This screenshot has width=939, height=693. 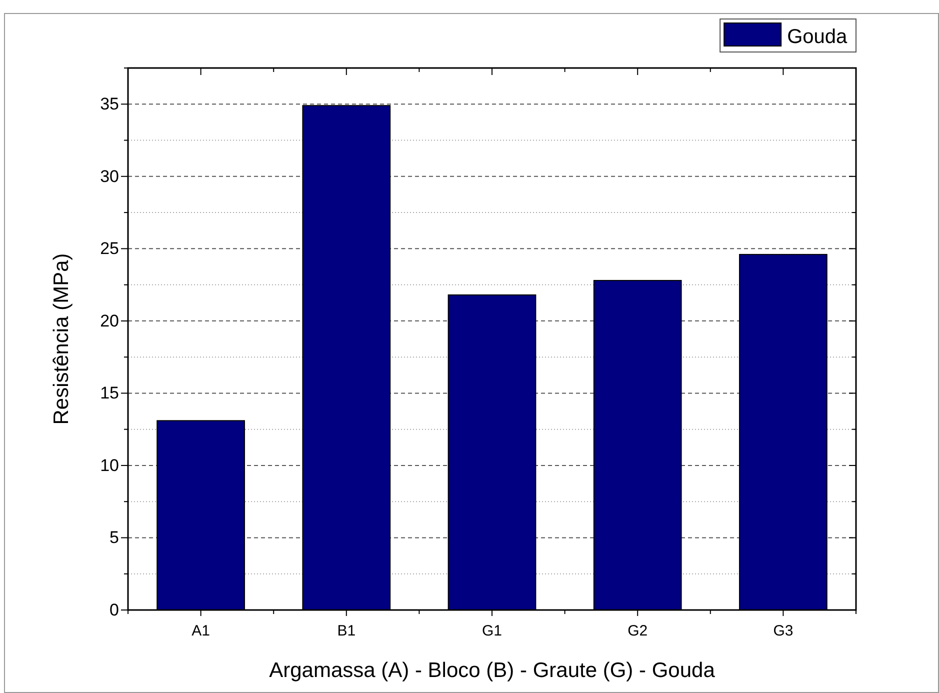 What do you see at coordinates (492, 631) in the screenshot?
I see `x-tick-label: G1` at bounding box center [492, 631].